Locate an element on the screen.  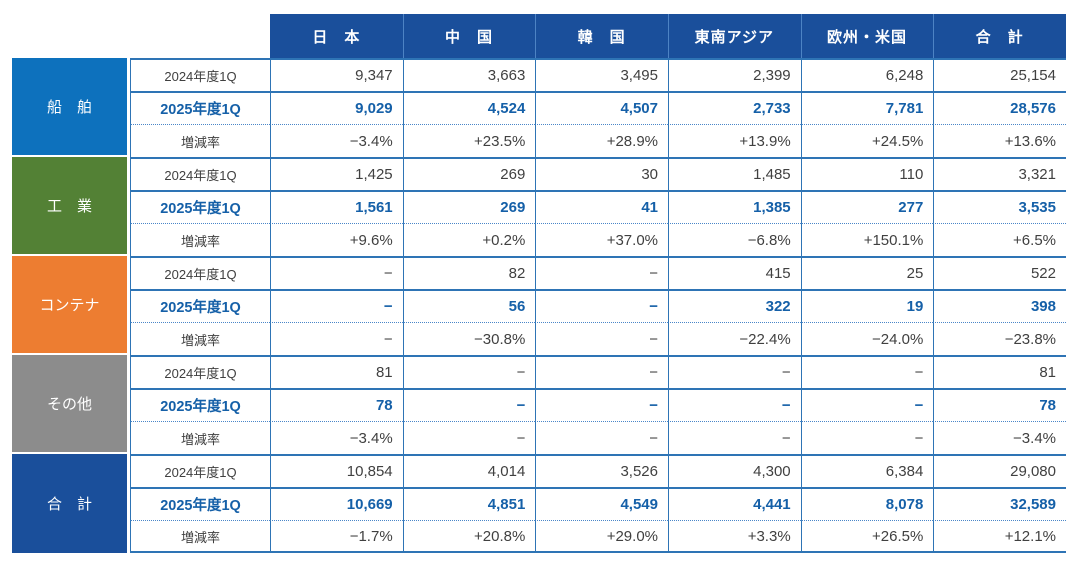
column-header-1: 中 国 is located at coordinates (469, 36).